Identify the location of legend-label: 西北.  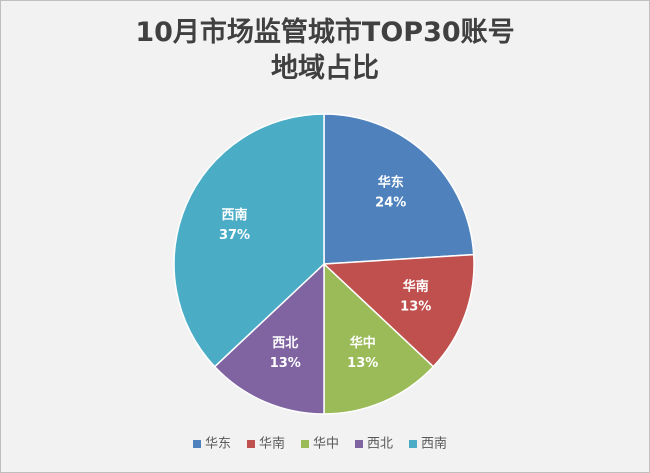
(380, 444).